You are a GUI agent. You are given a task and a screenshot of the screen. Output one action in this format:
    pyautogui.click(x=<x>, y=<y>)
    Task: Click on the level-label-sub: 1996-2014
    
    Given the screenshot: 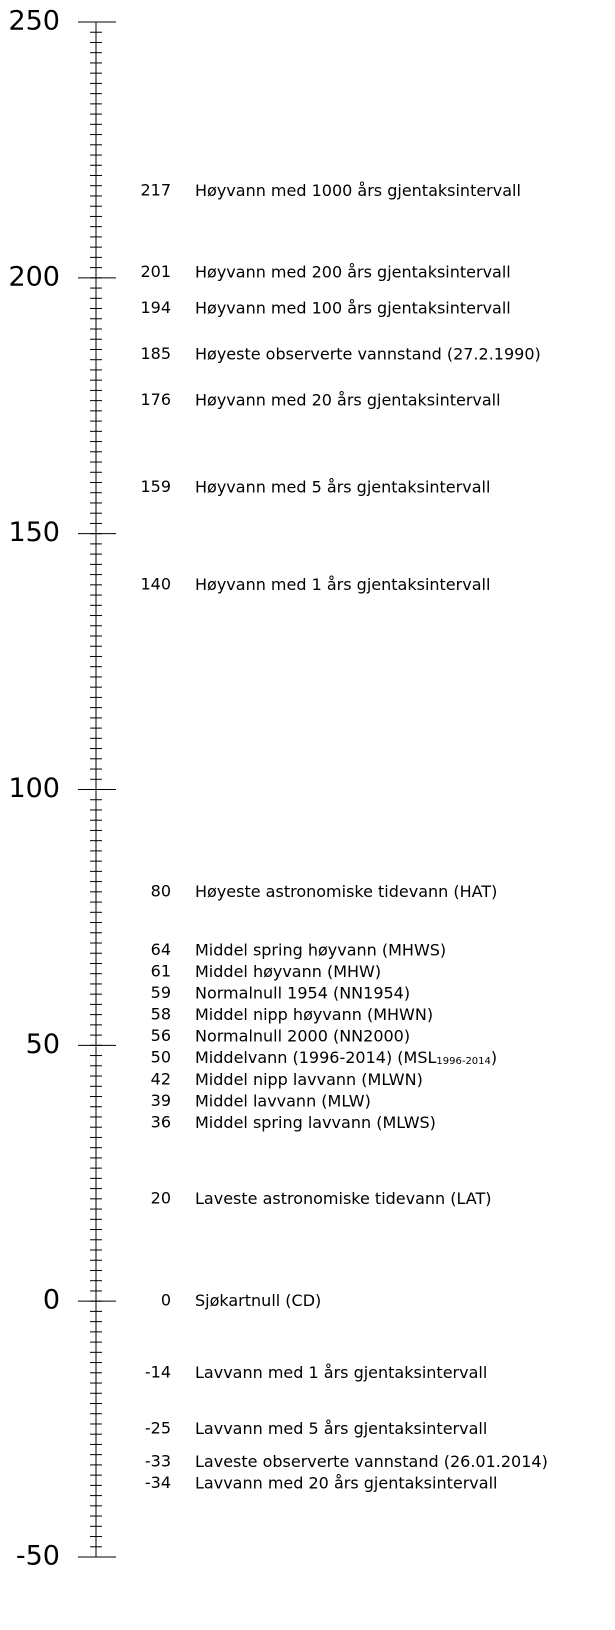 What is the action you would take?
    pyautogui.click(x=463, y=1061)
    